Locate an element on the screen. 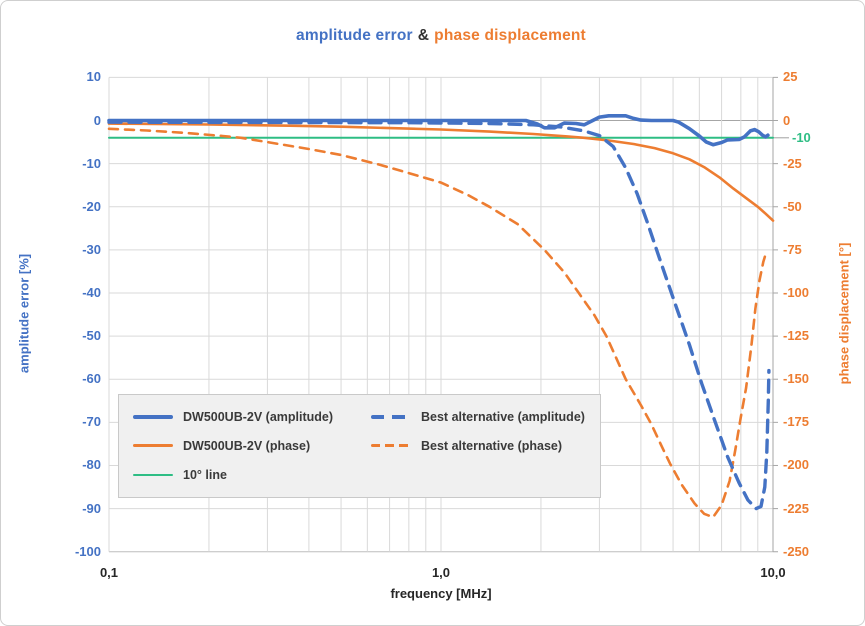  y-right-tick-label: -200 is located at coordinates (796, 465).